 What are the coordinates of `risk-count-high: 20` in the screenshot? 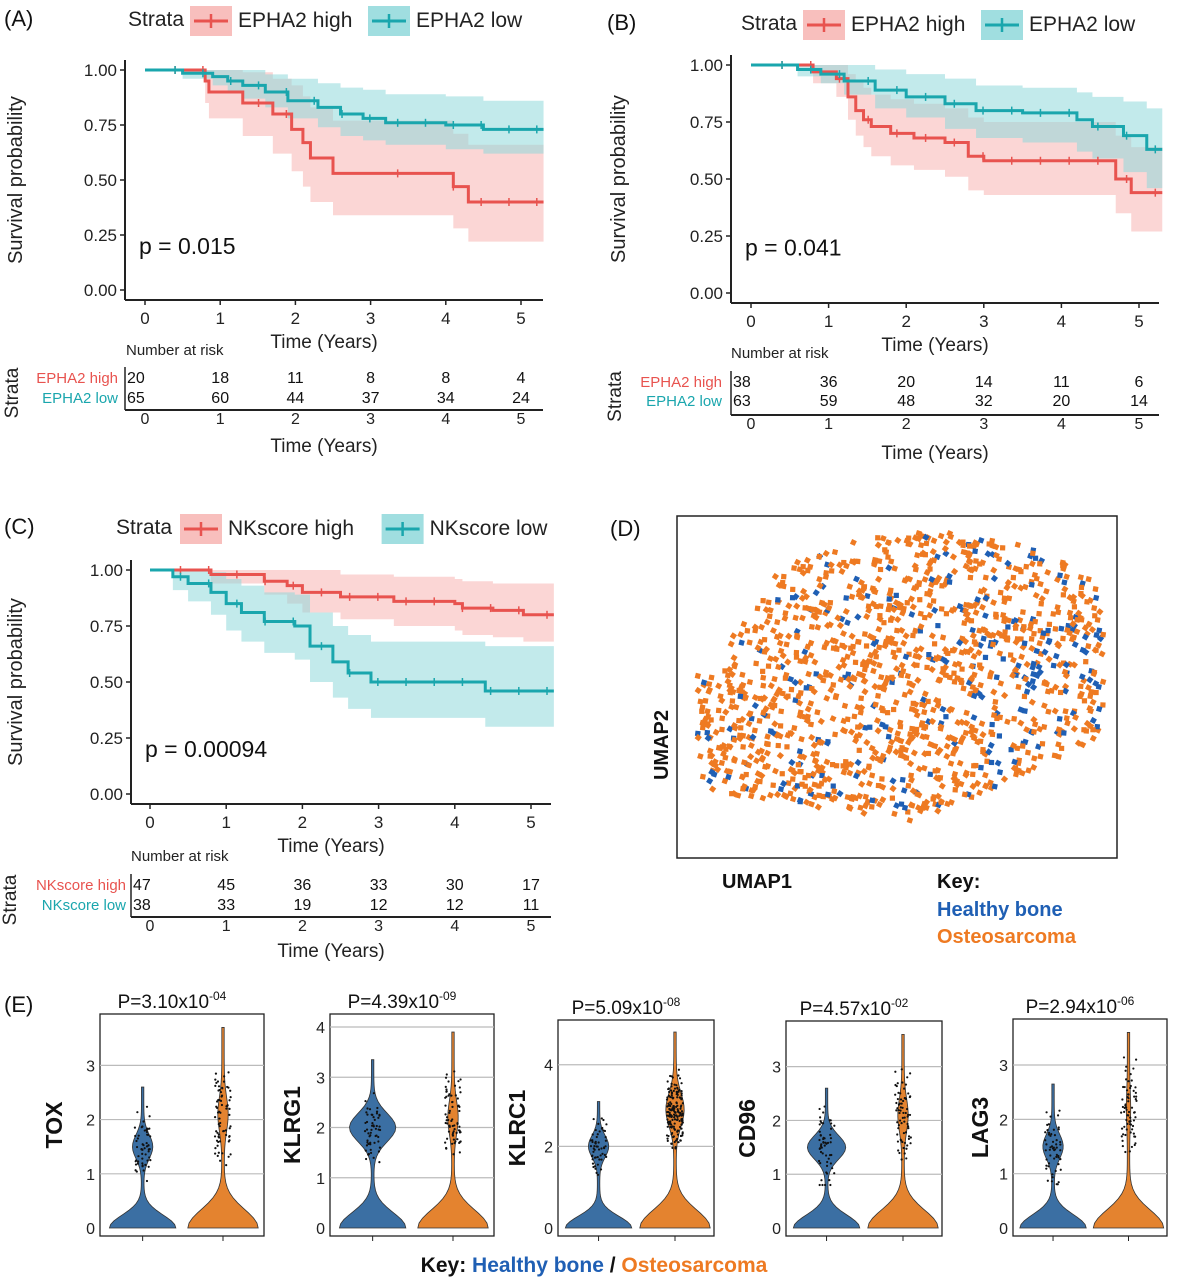 It's located at (906, 382).